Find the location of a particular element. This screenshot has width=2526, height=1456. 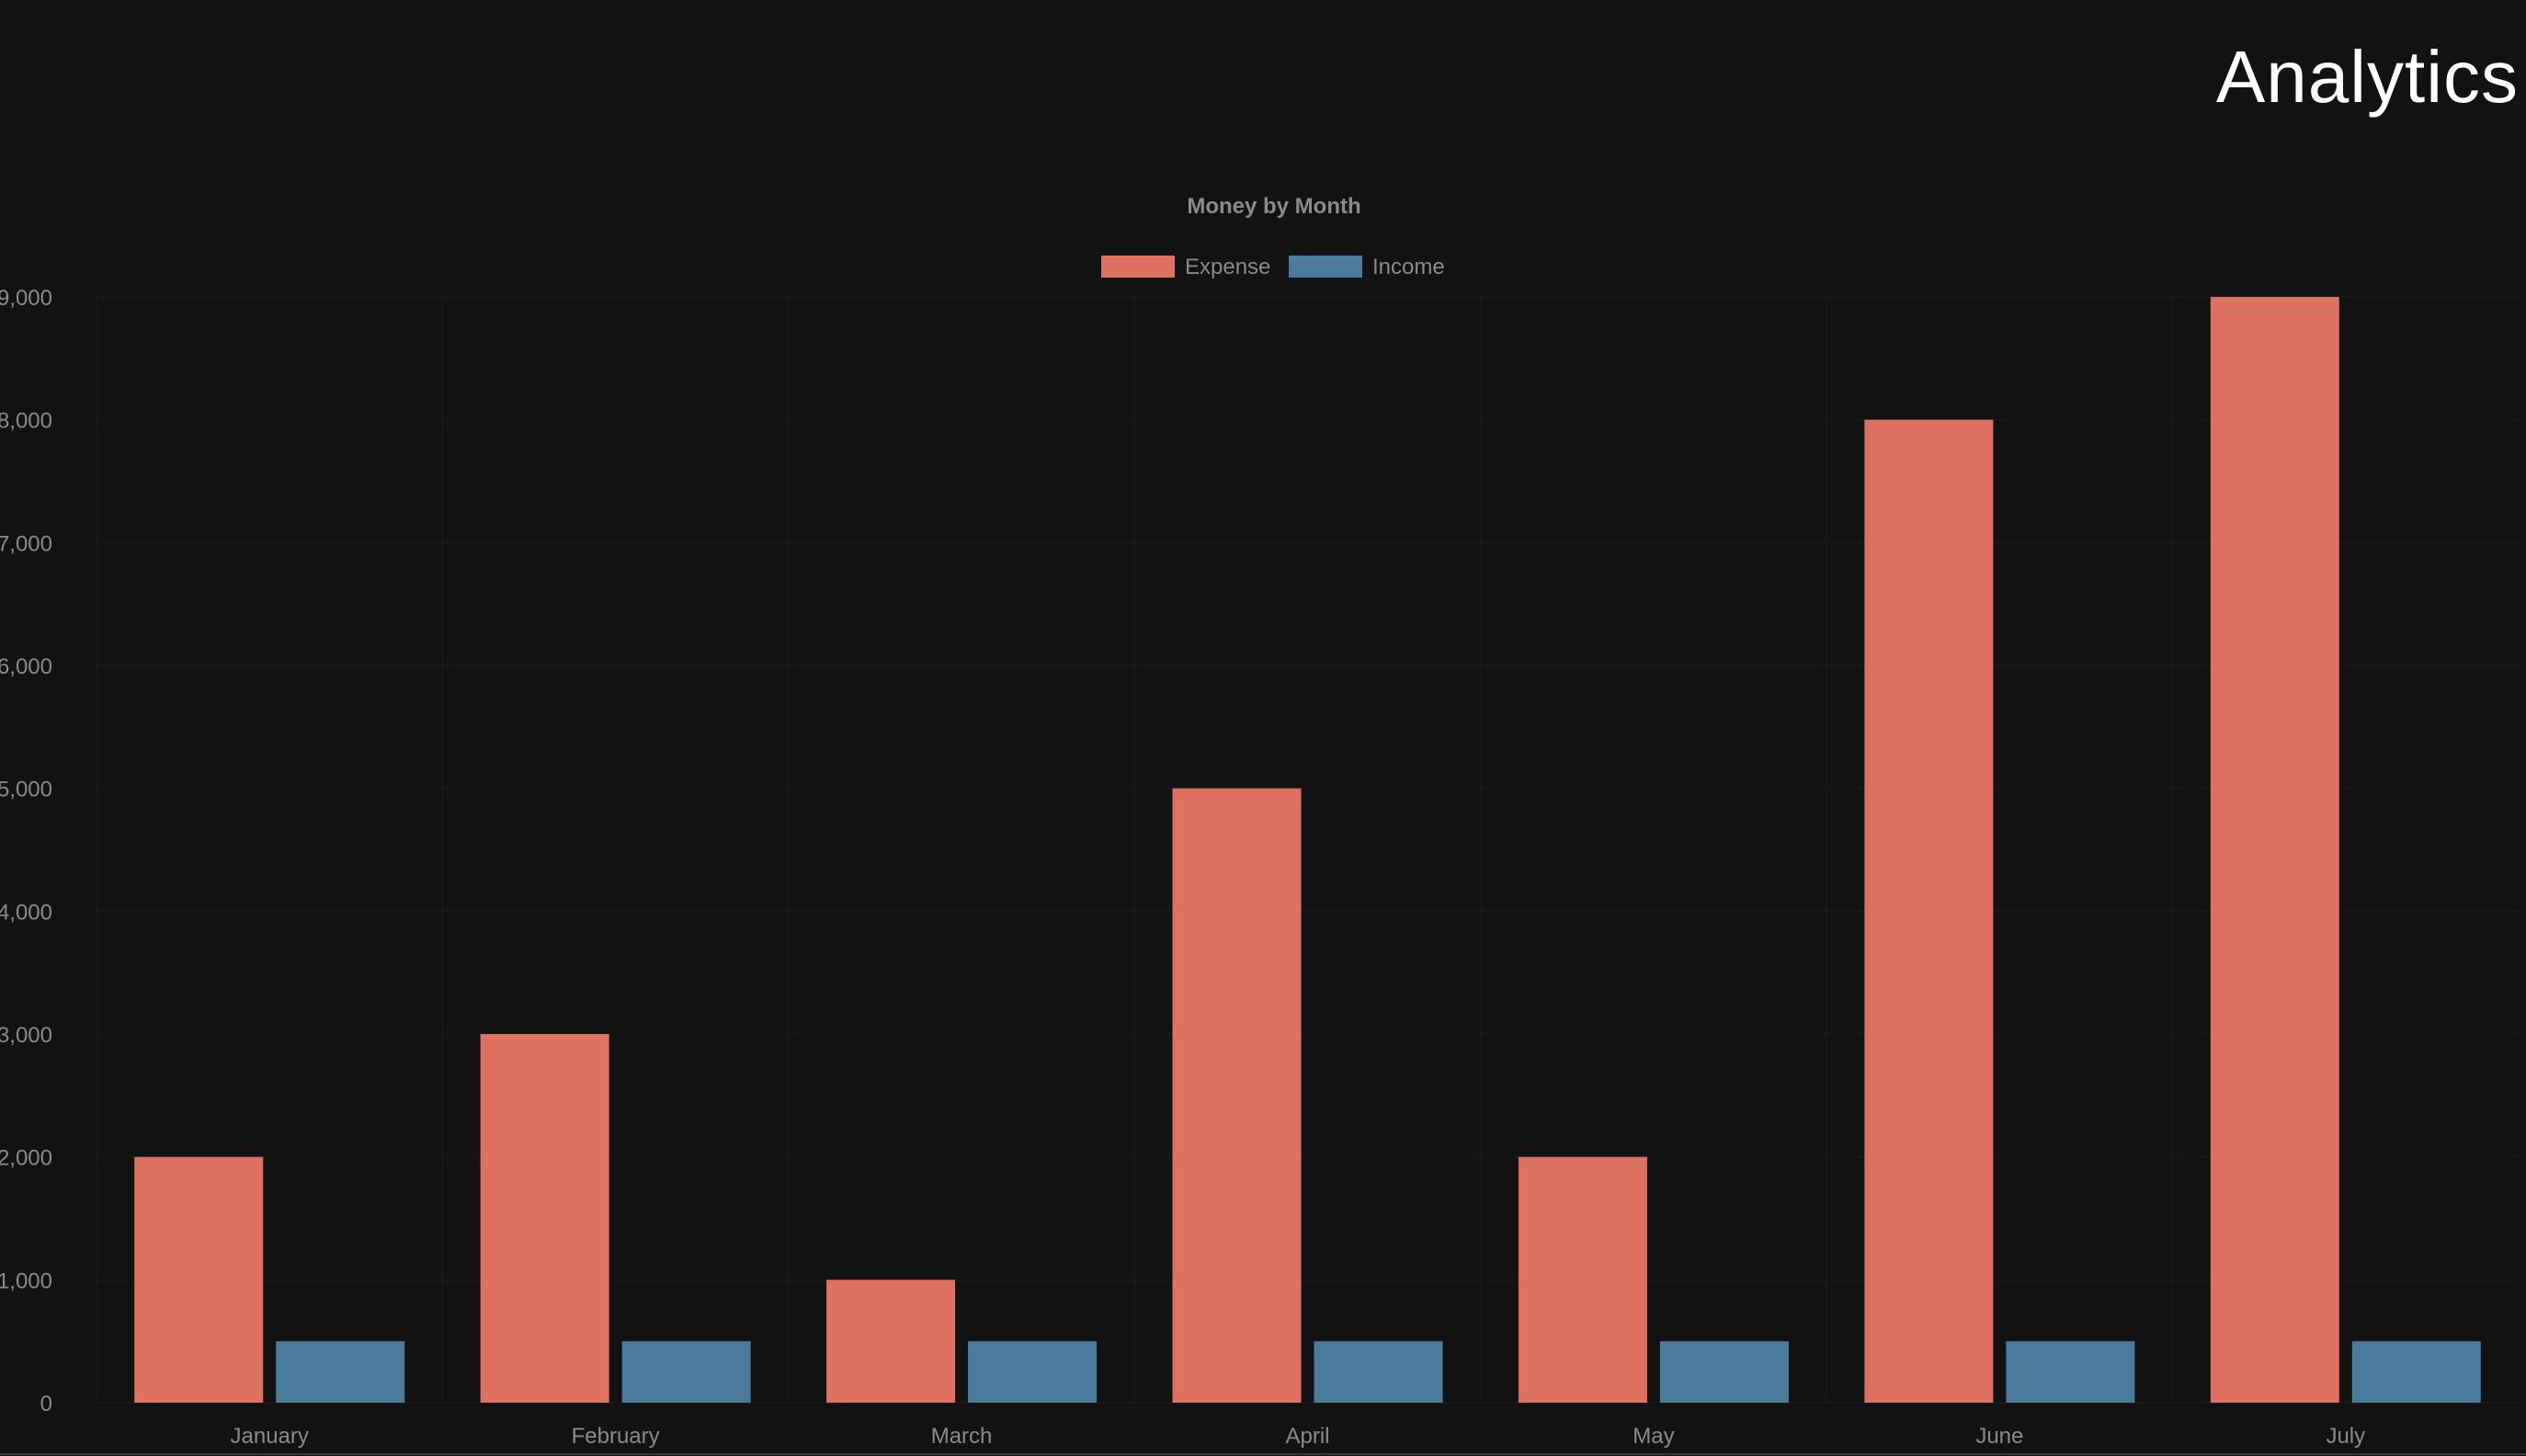

bar-expense-march is located at coordinates (891, 1341).